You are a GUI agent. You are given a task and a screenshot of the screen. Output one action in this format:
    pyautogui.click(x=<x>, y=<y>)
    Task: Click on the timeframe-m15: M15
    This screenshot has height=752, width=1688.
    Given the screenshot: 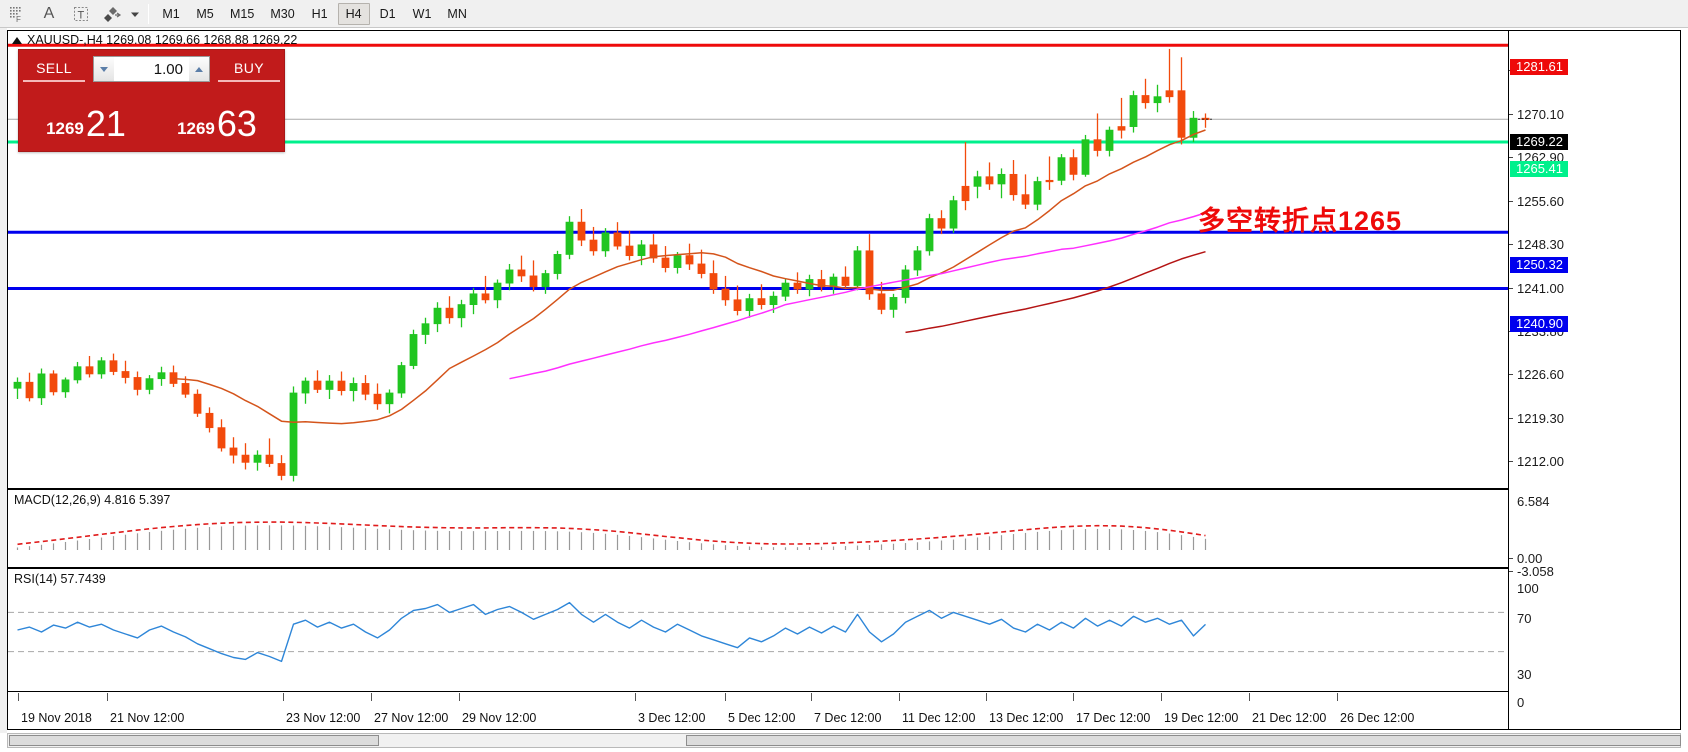 What is the action you would take?
    pyautogui.click(x=242, y=13)
    